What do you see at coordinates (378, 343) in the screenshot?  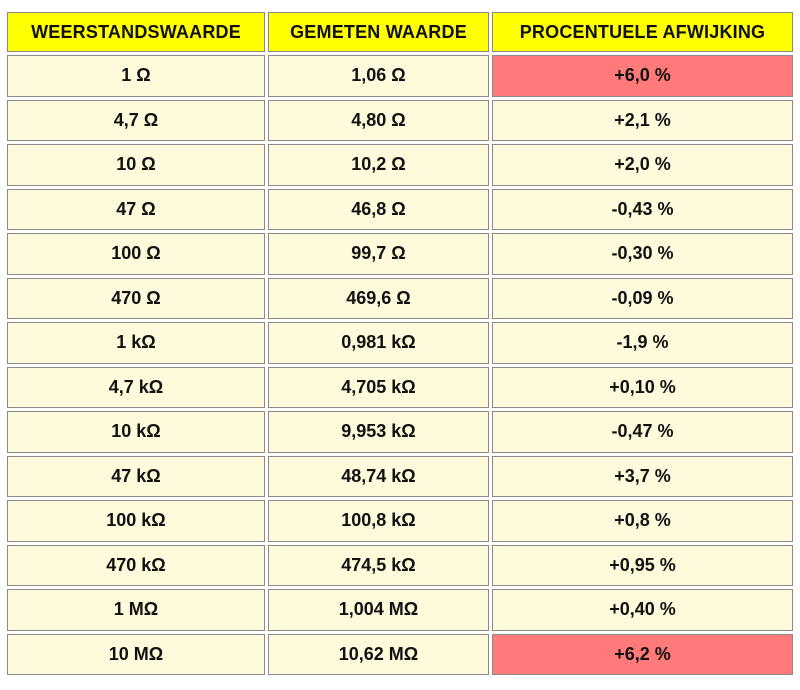 I see `measured-value-cell: 0,981 kΩ` at bounding box center [378, 343].